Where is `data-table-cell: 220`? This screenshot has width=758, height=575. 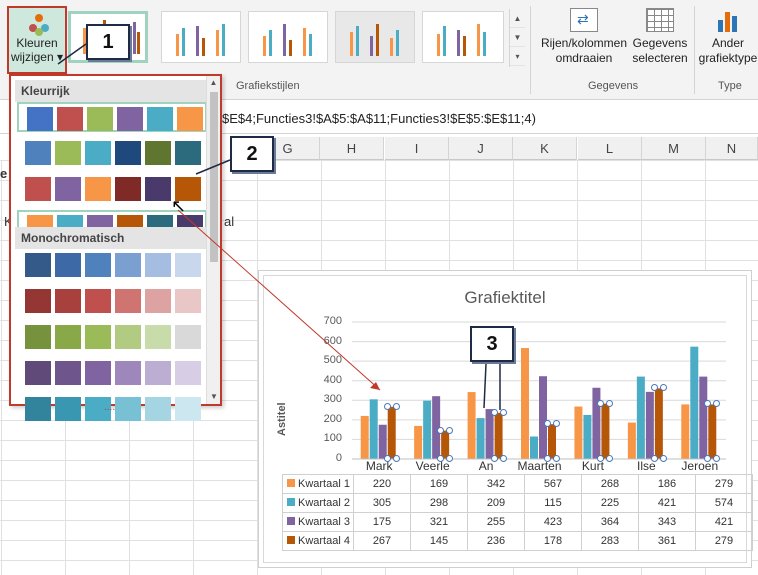
data-table-cell: 220 is located at coordinates (382, 484).